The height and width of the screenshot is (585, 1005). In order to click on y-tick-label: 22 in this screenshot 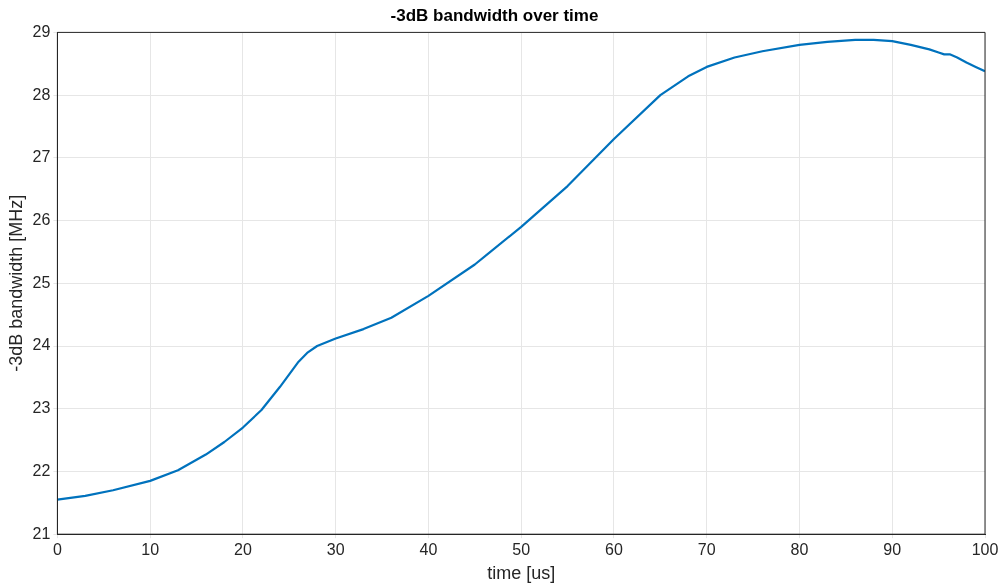, I will do `click(41, 470)`.